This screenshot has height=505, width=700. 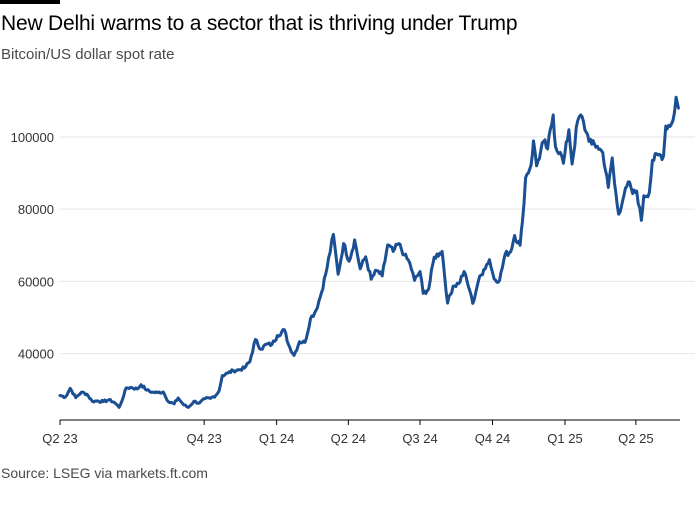 I want to click on chart-subtitle: Bitcoin/US dollar spot rate, so click(x=88, y=54).